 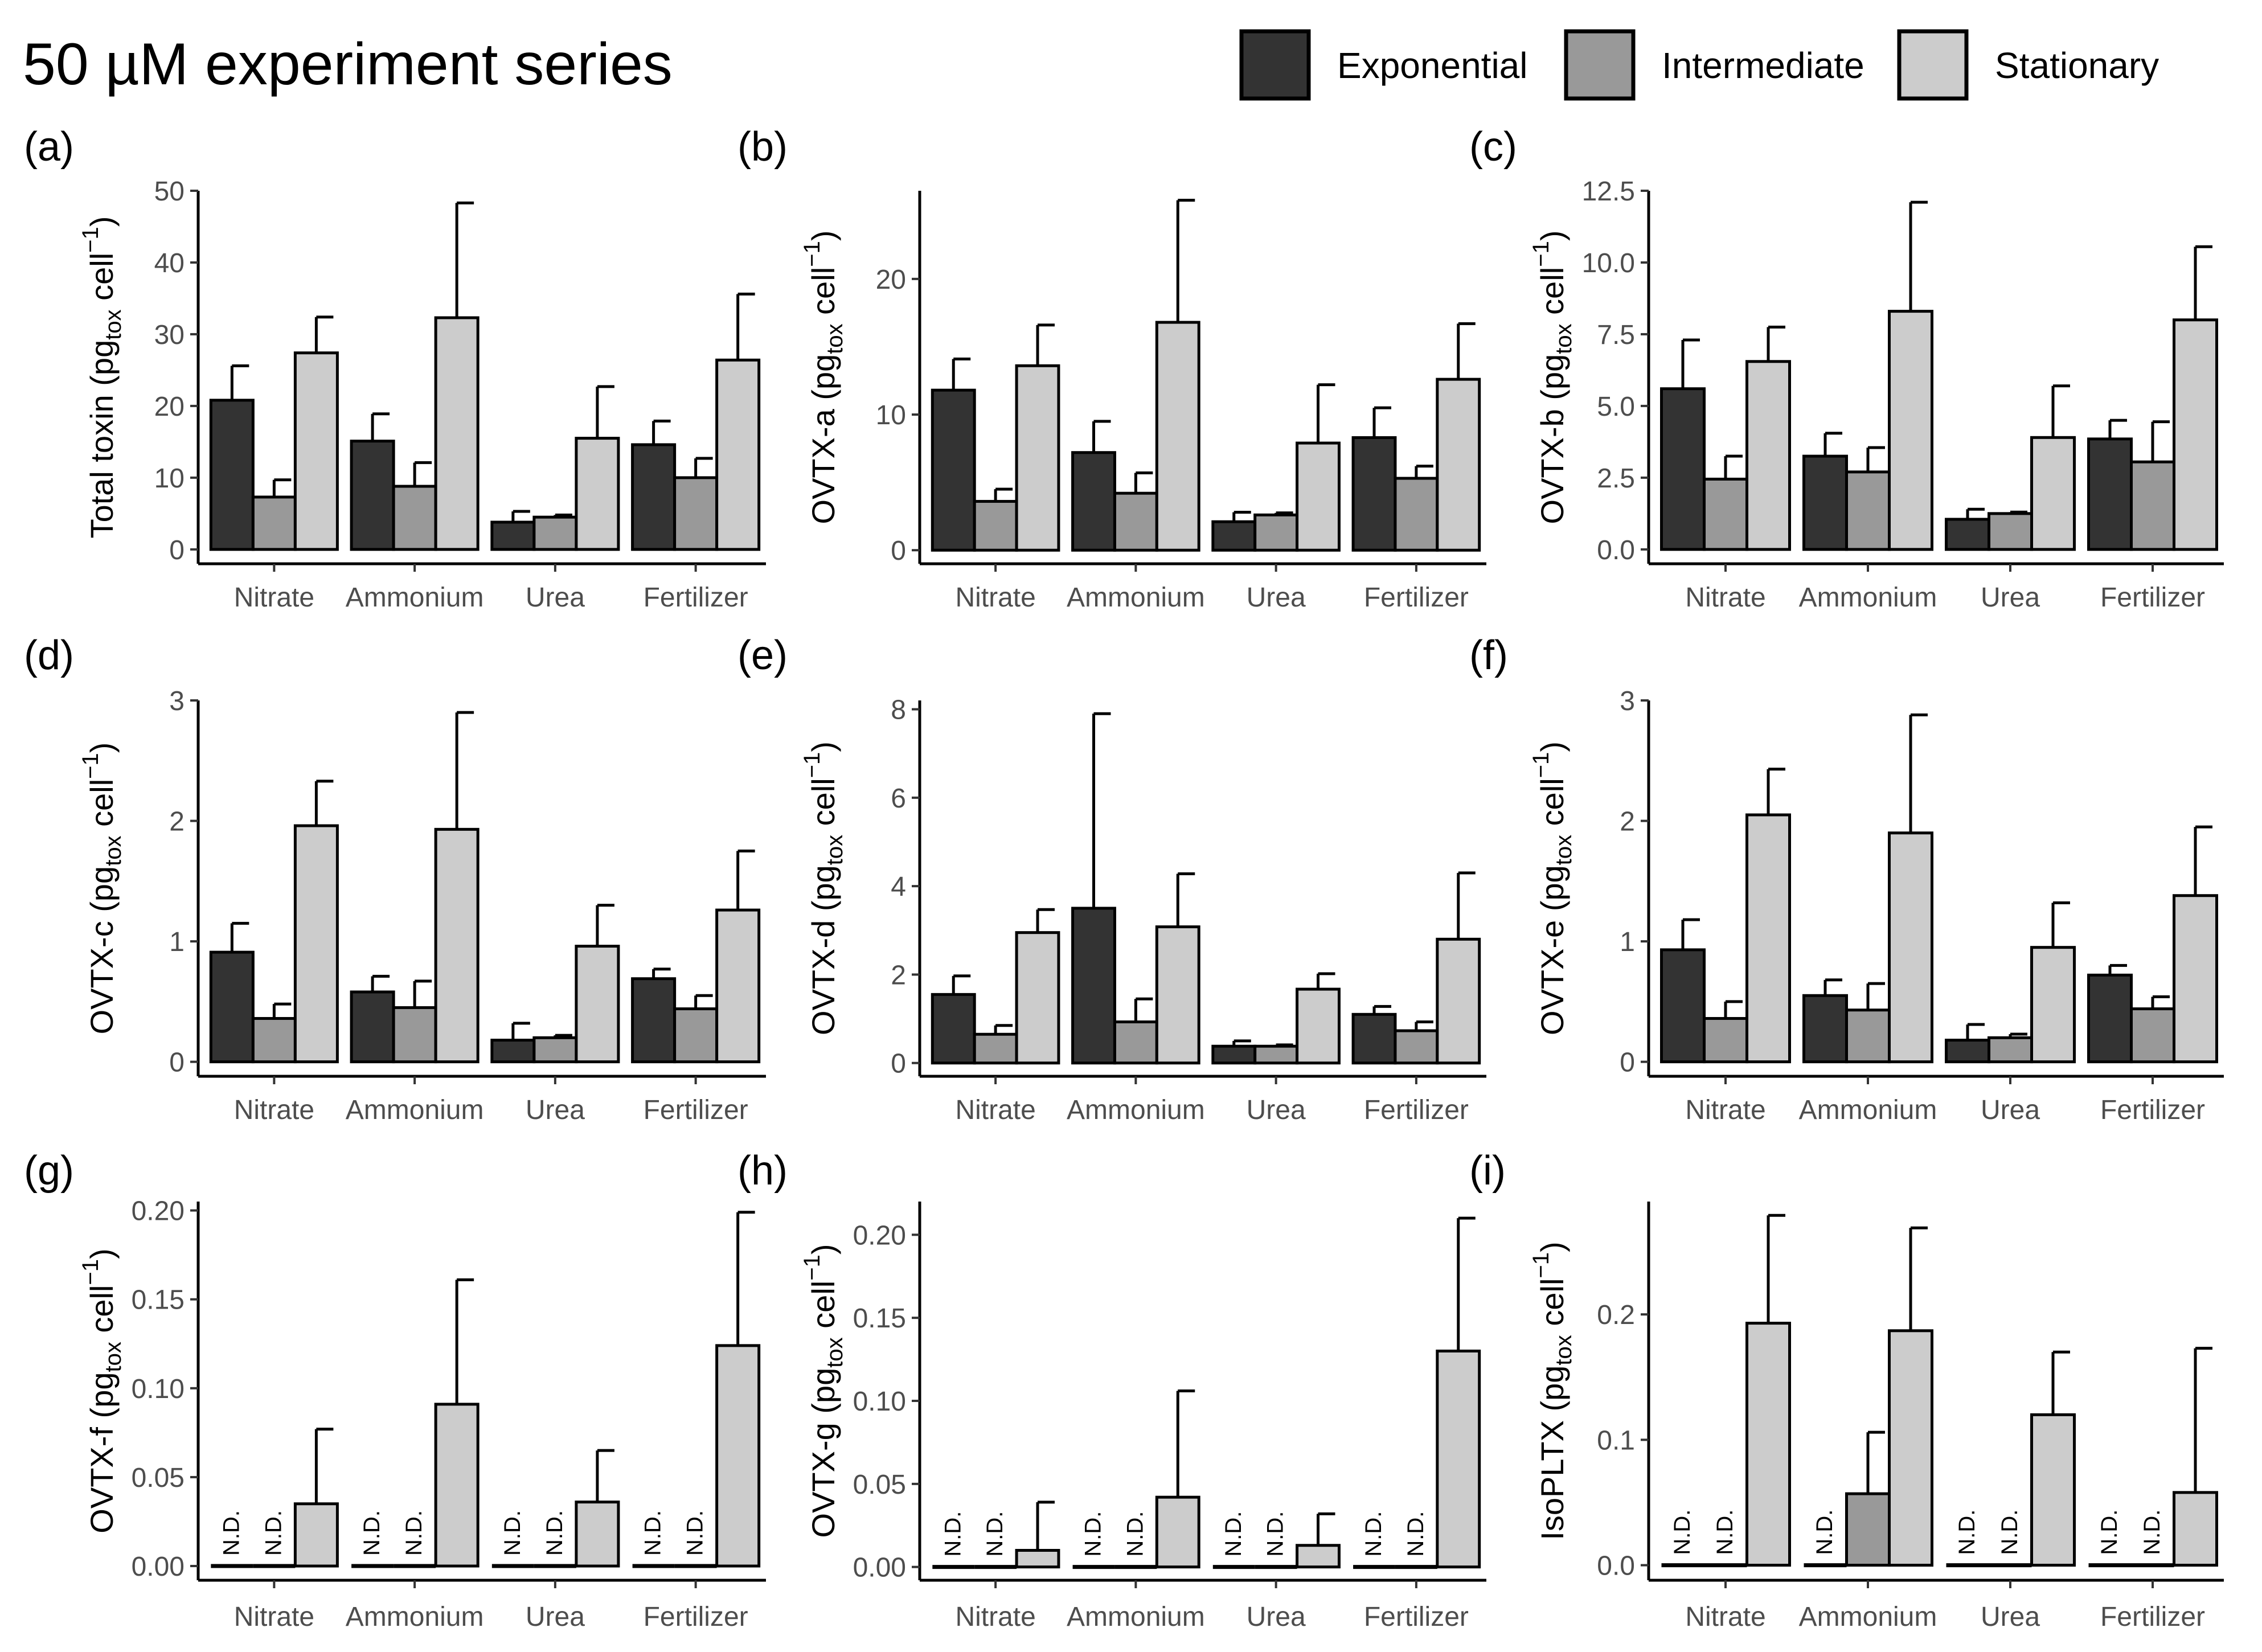 I want to click on y-axis-label: OVTX-d (pgtox cell−1), so click(x=823, y=888).